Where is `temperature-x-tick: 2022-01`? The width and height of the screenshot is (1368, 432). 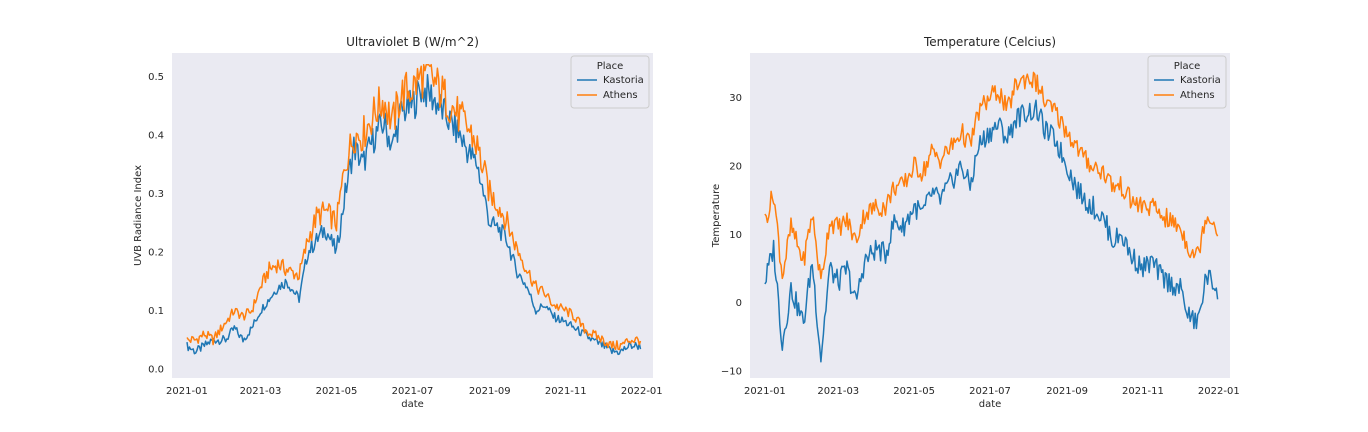 temperature-x-tick: 2022-01 is located at coordinates (1219, 391).